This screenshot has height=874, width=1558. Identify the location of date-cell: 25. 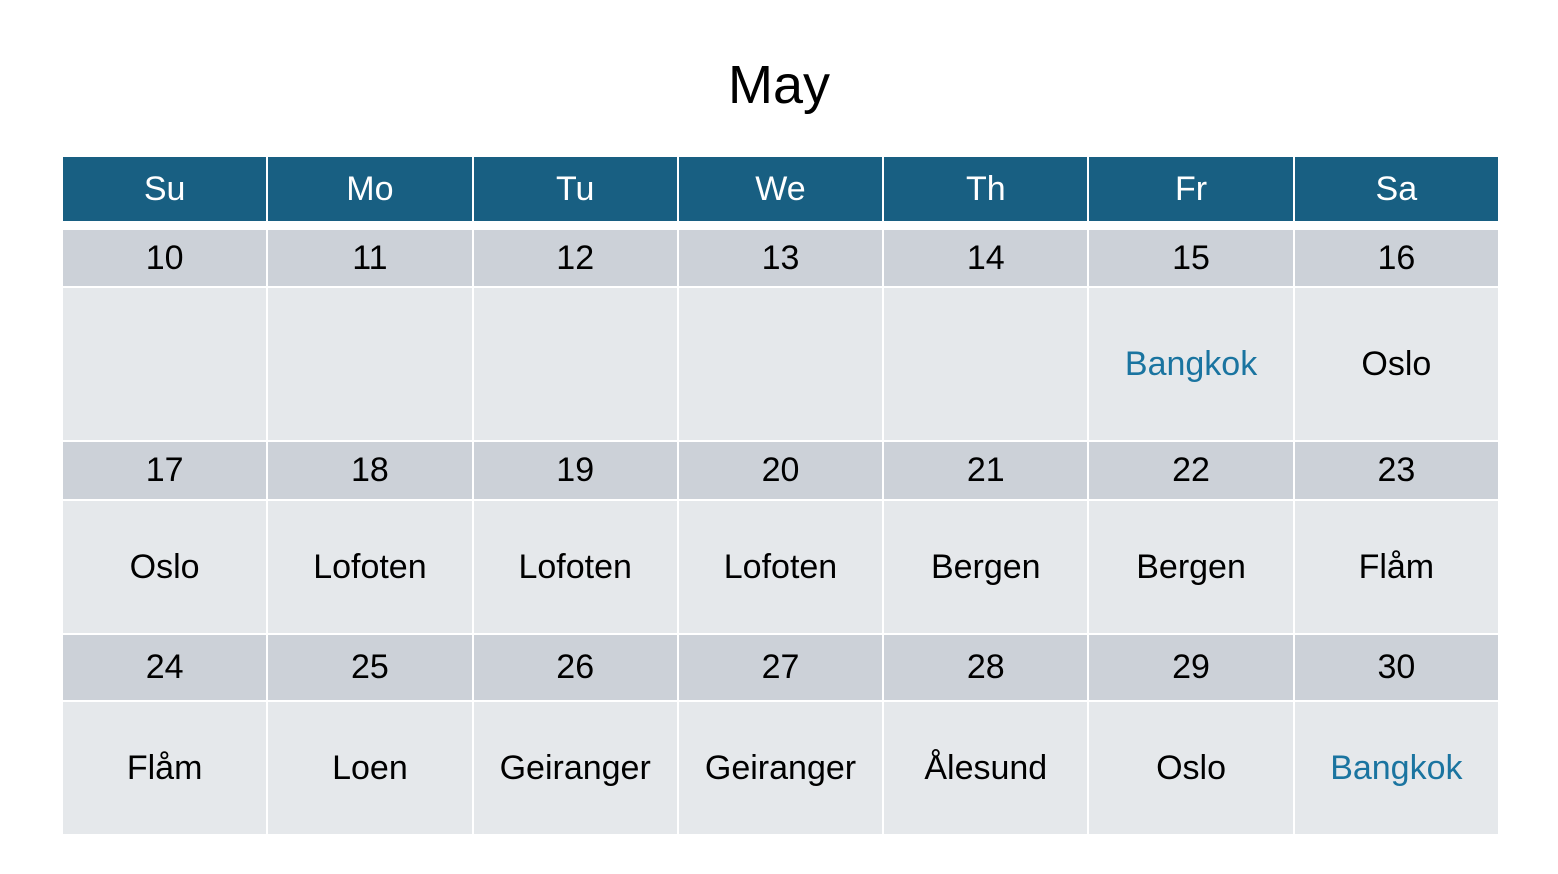
(370, 667).